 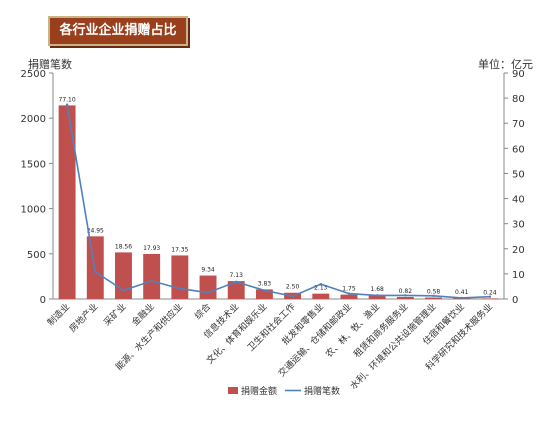 What do you see at coordinates (33, 119) in the screenshot?
I see `left-tick-label: 2000` at bounding box center [33, 119].